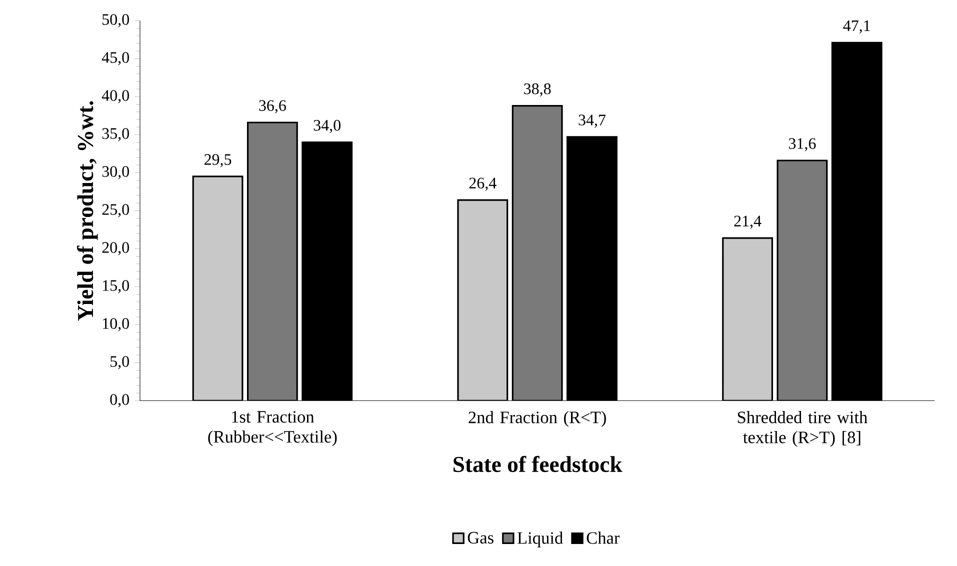 Image resolution: width=957 pixels, height=566 pixels. I want to click on data-label: 29,5, so click(218, 161).